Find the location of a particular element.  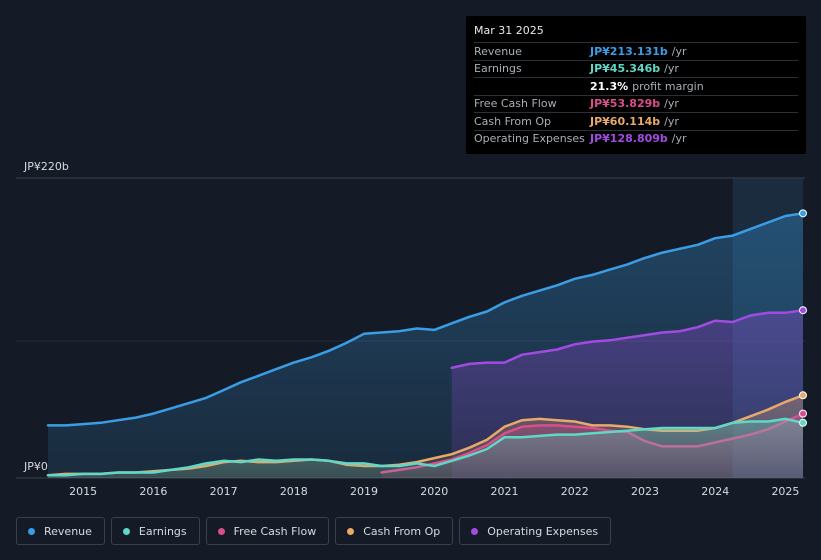

tooltip-row: 21.3% profit margin is located at coordinates (636, 86).